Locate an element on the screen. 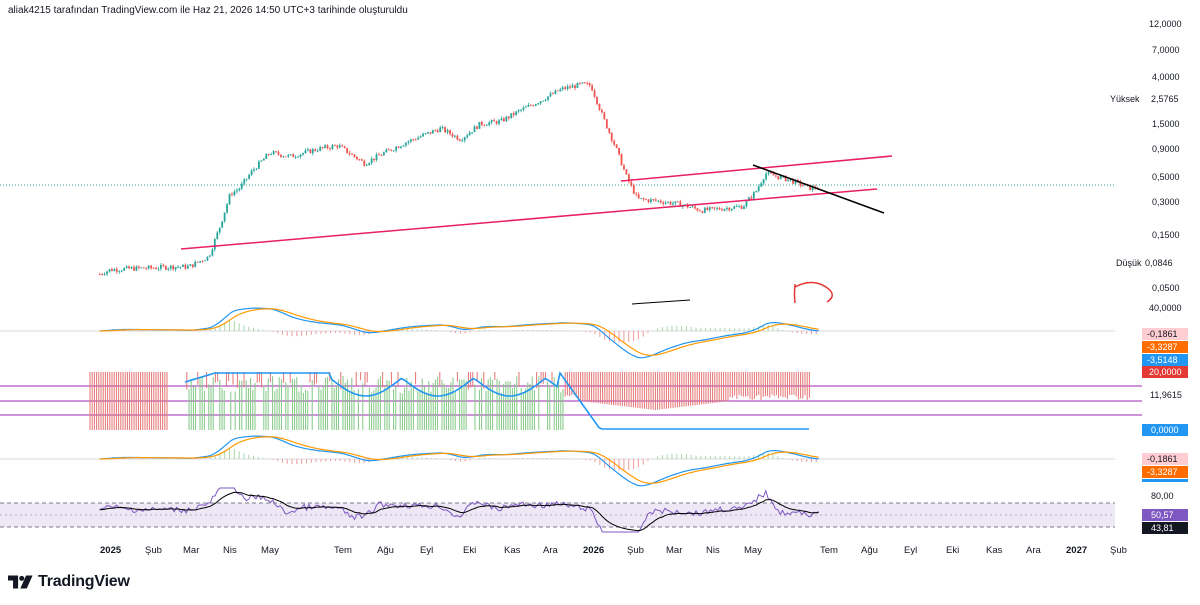 This screenshot has width=1200, height=605. time-label: Ara is located at coordinates (551, 550).